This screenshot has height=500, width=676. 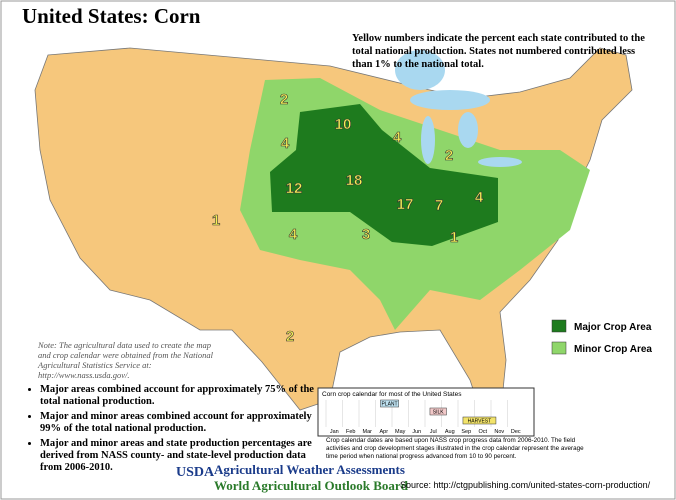 I want to click on footer-line: World Agricultural Outlook Board, so click(x=311, y=485).